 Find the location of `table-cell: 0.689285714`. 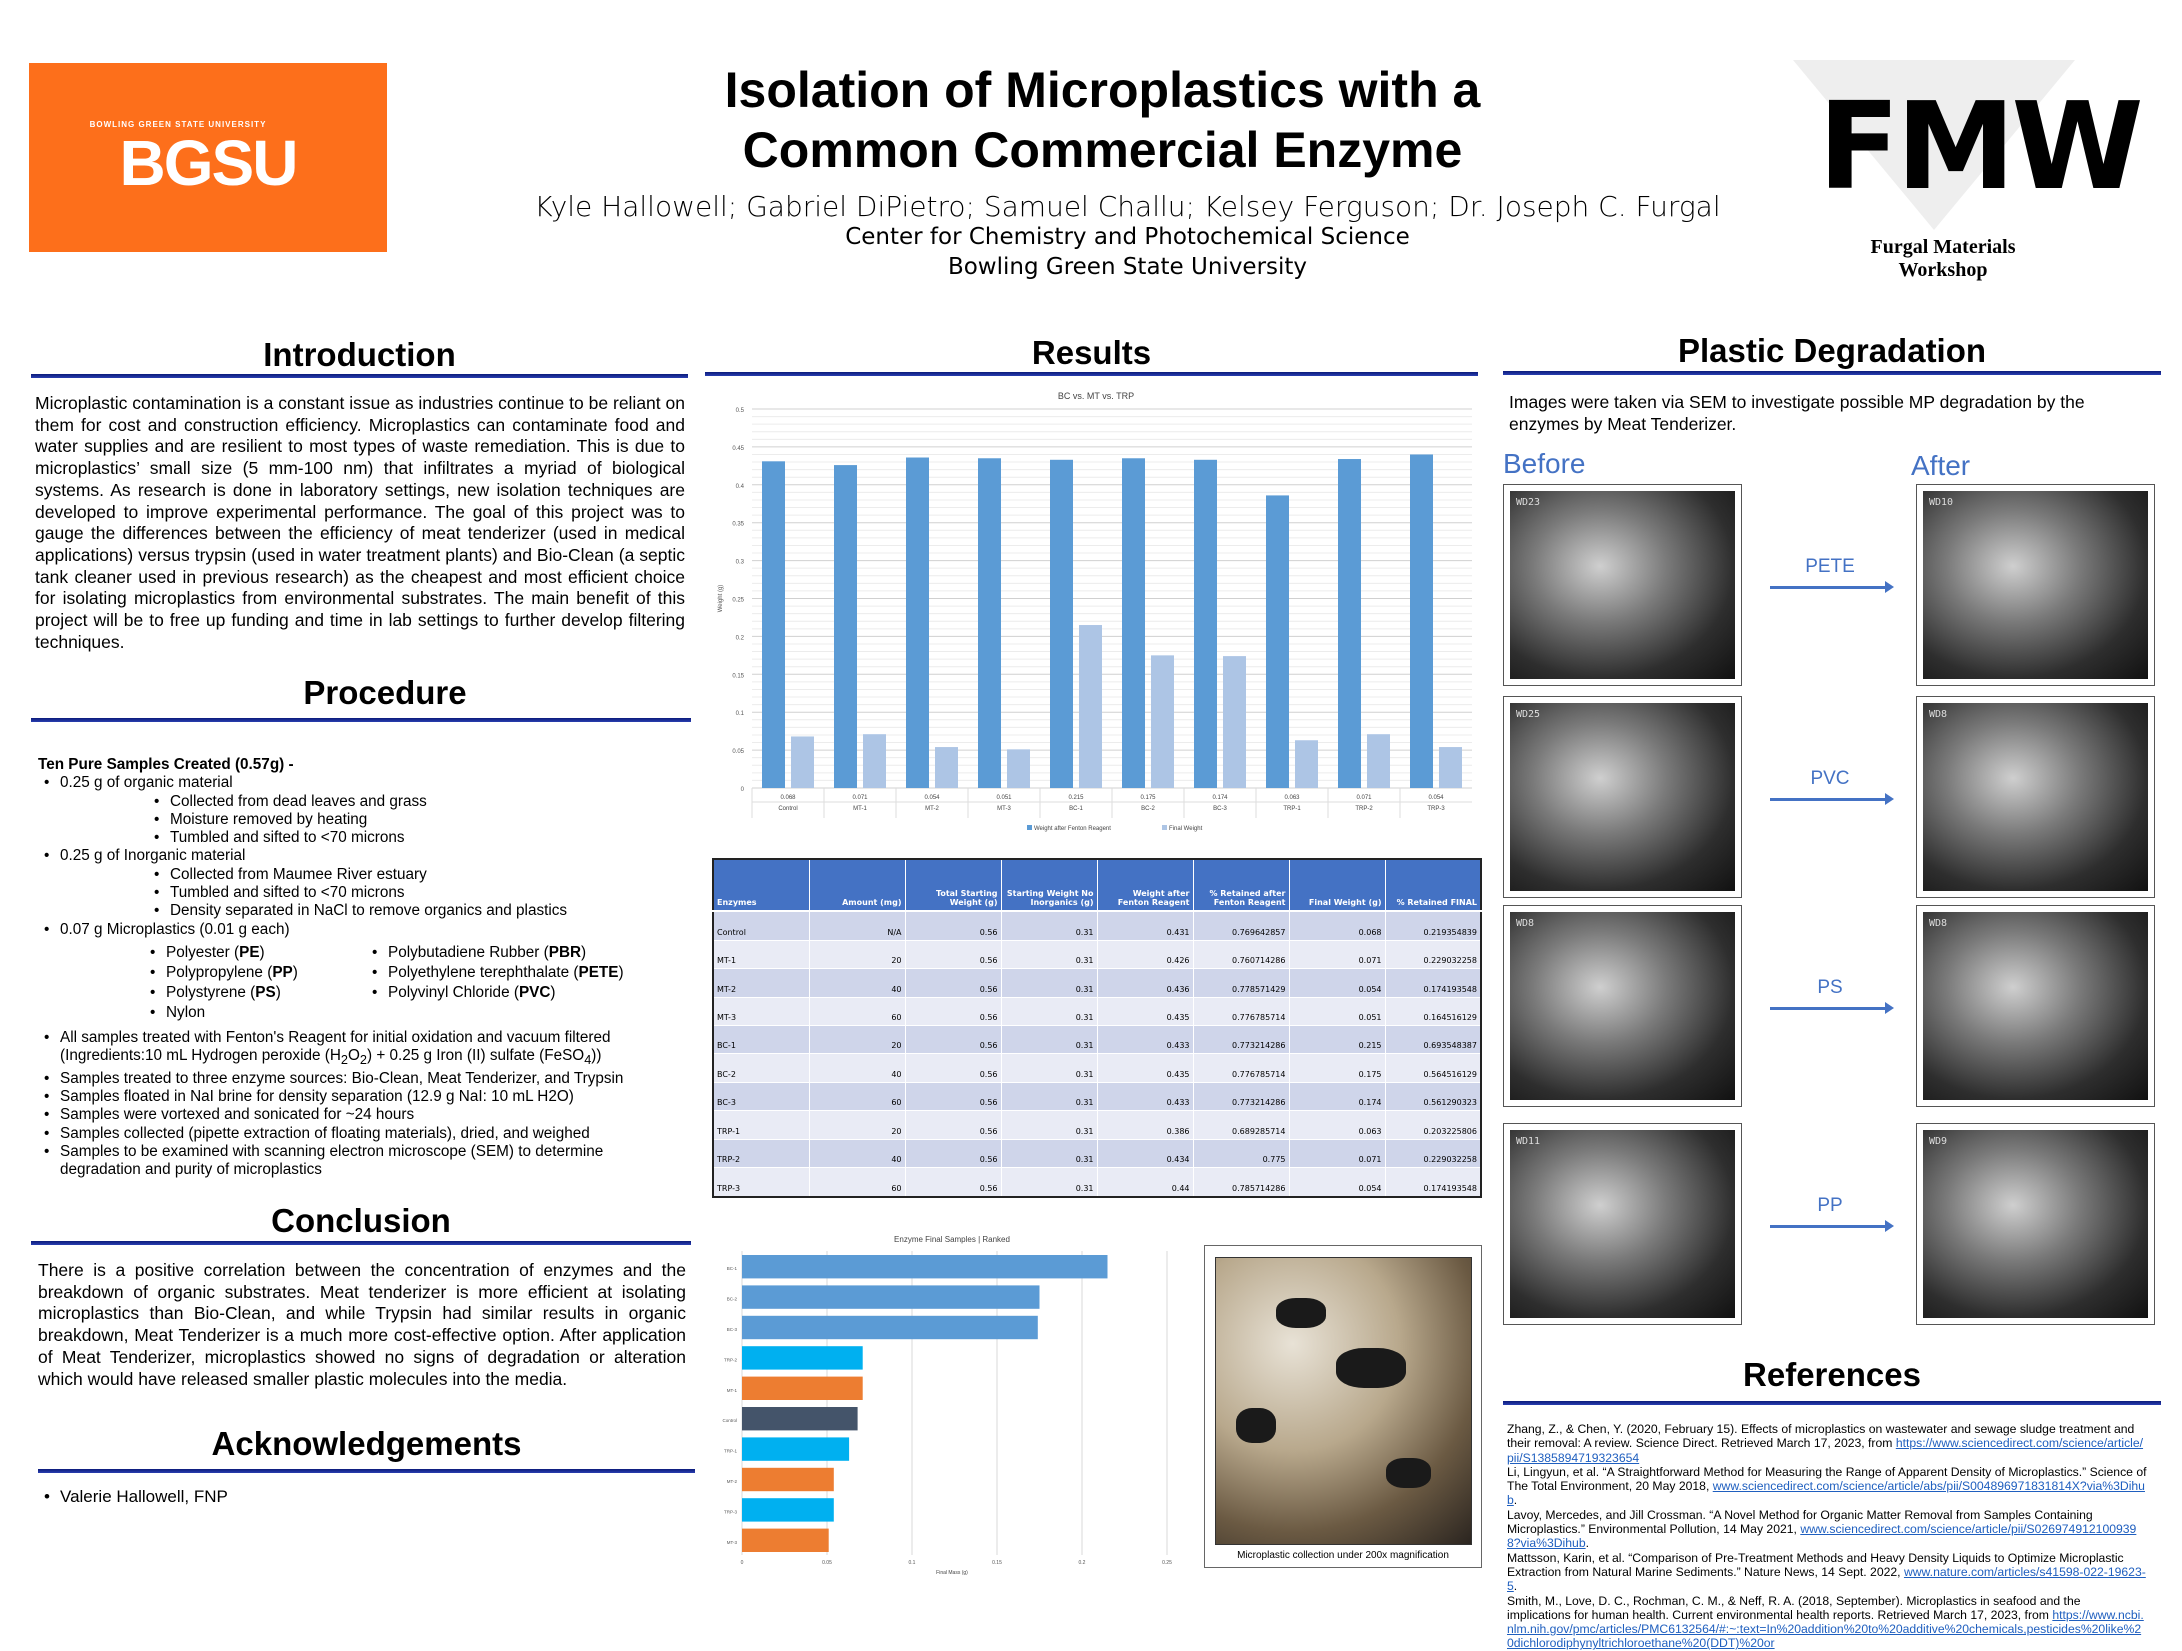

table-cell: 0.689285714 is located at coordinates (1241, 1125).